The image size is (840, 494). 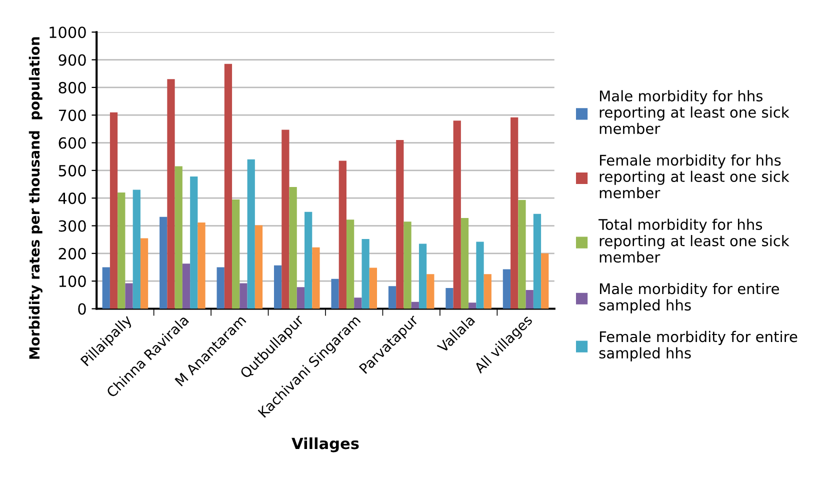 What do you see at coordinates (35, 198) in the screenshot?
I see `y-axis-title: Morbidity rates per thousand population` at bounding box center [35, 198].